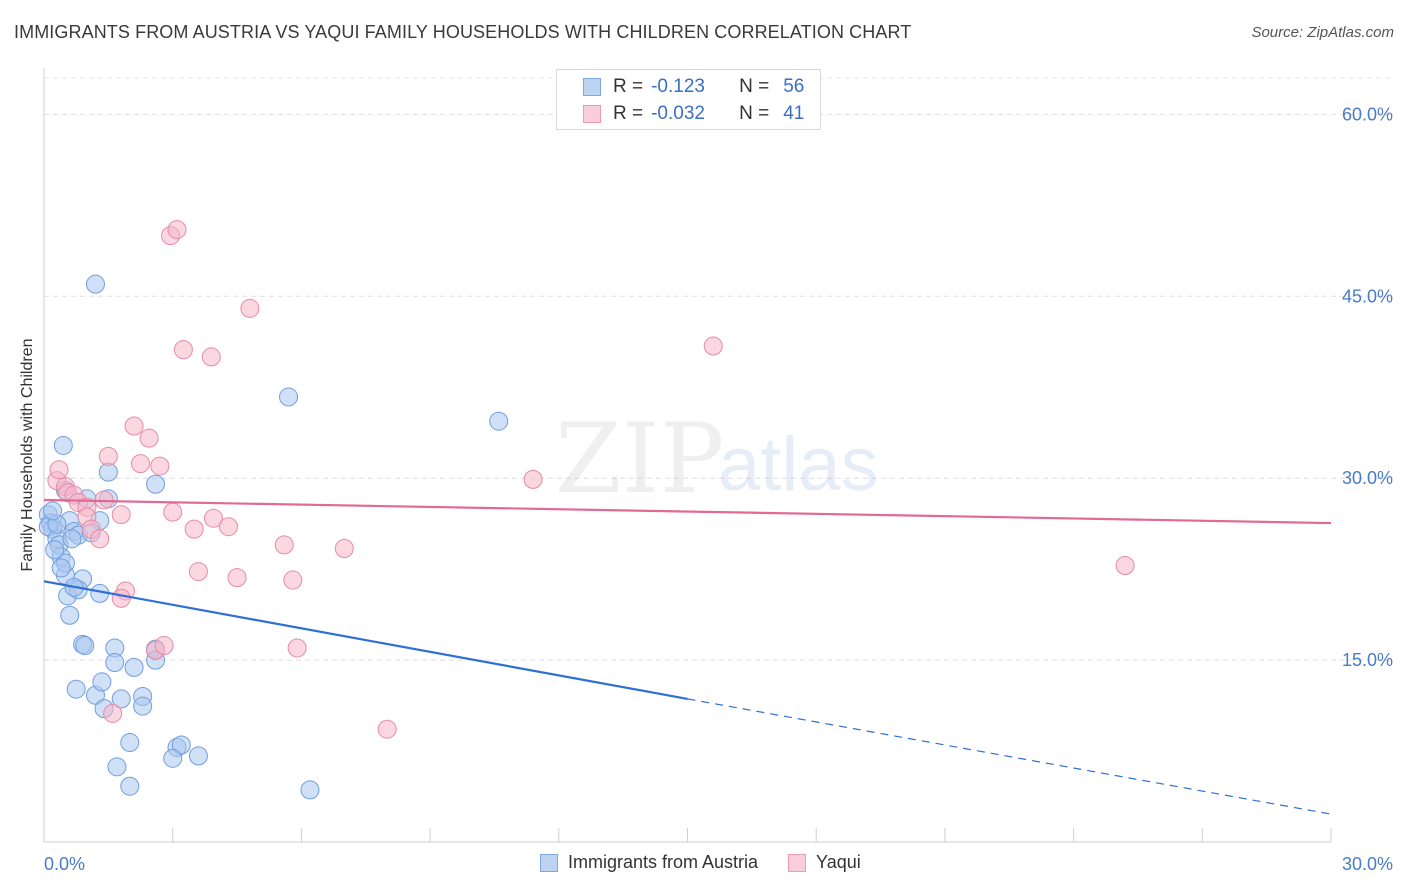  What do you see at coordinates (64, 864) in the screenshot?
I see `x-tick-label-min: 0.0%` at bounding box center [64, 864].